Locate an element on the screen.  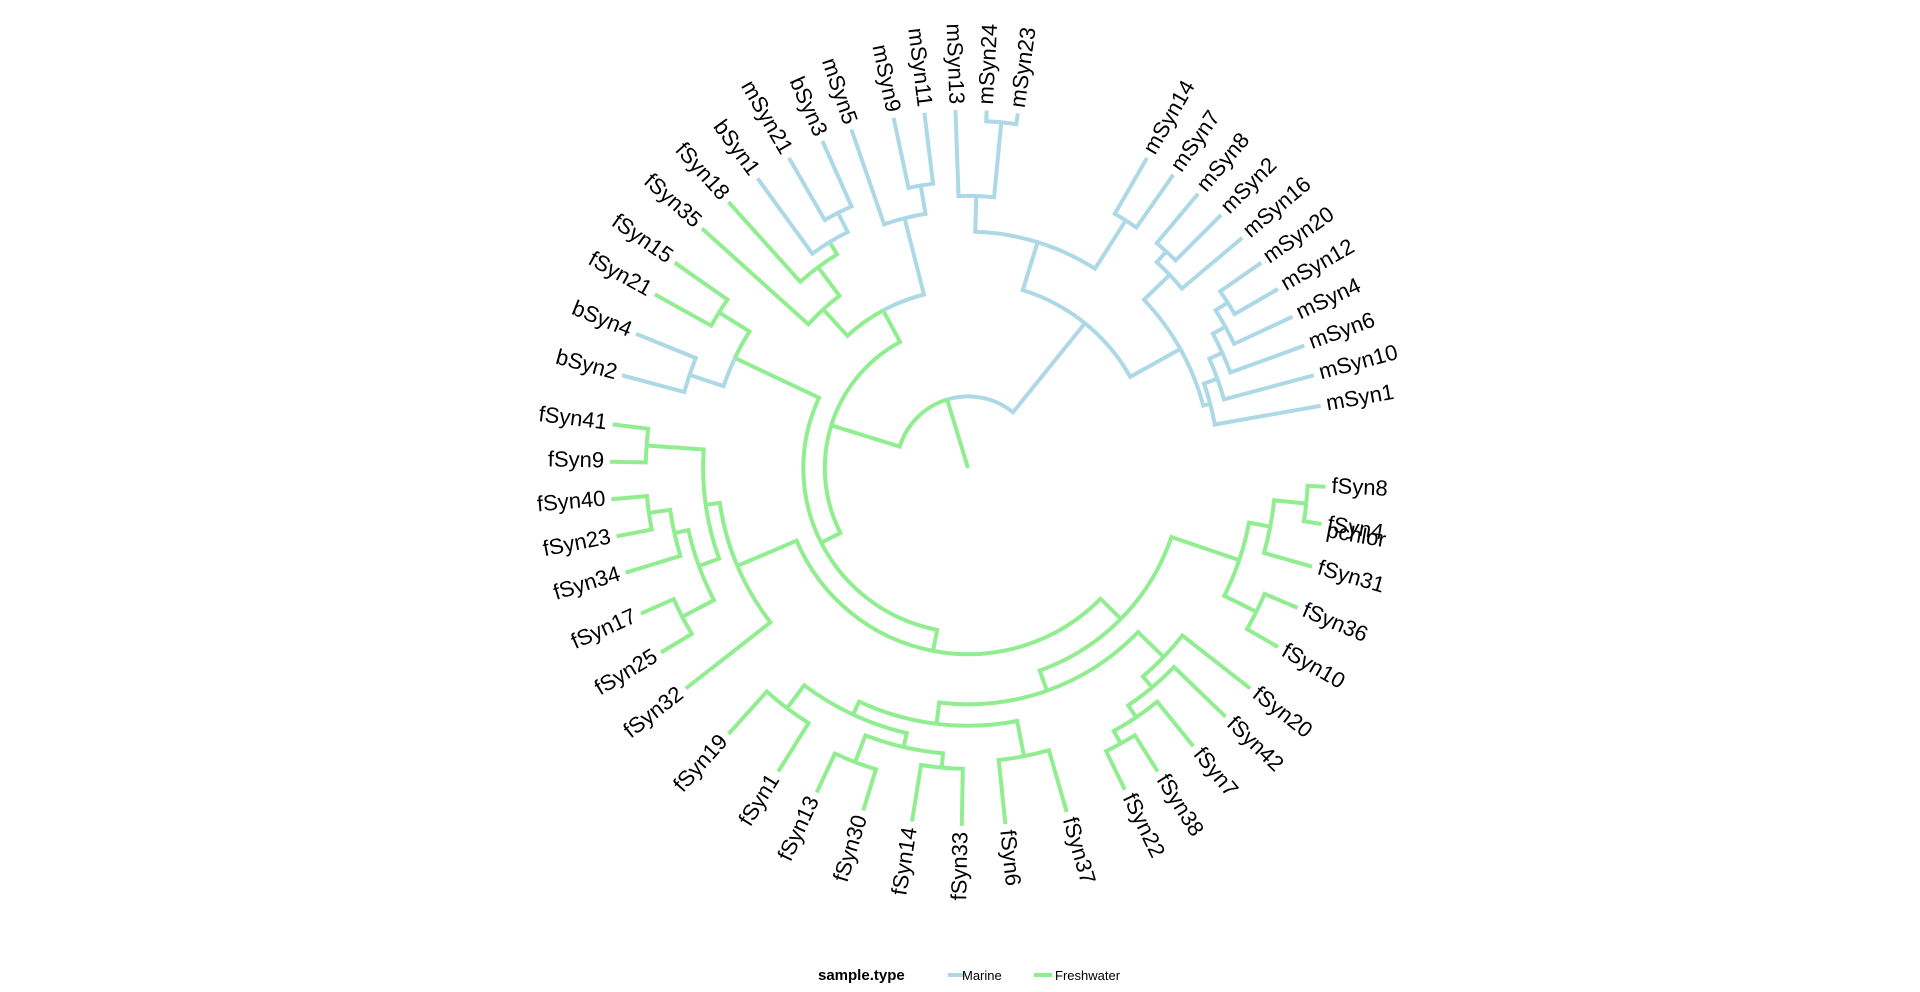
tip-label-fSyn1: fSyn1 is located at coordinates (758, 799).